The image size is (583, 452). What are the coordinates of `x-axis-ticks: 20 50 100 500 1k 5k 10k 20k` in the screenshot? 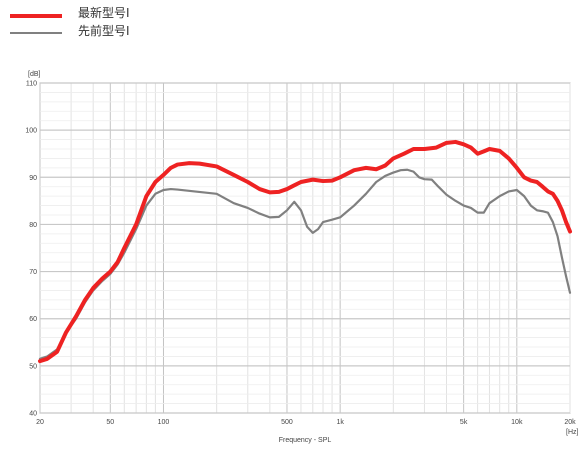 It's located at (306, 422).